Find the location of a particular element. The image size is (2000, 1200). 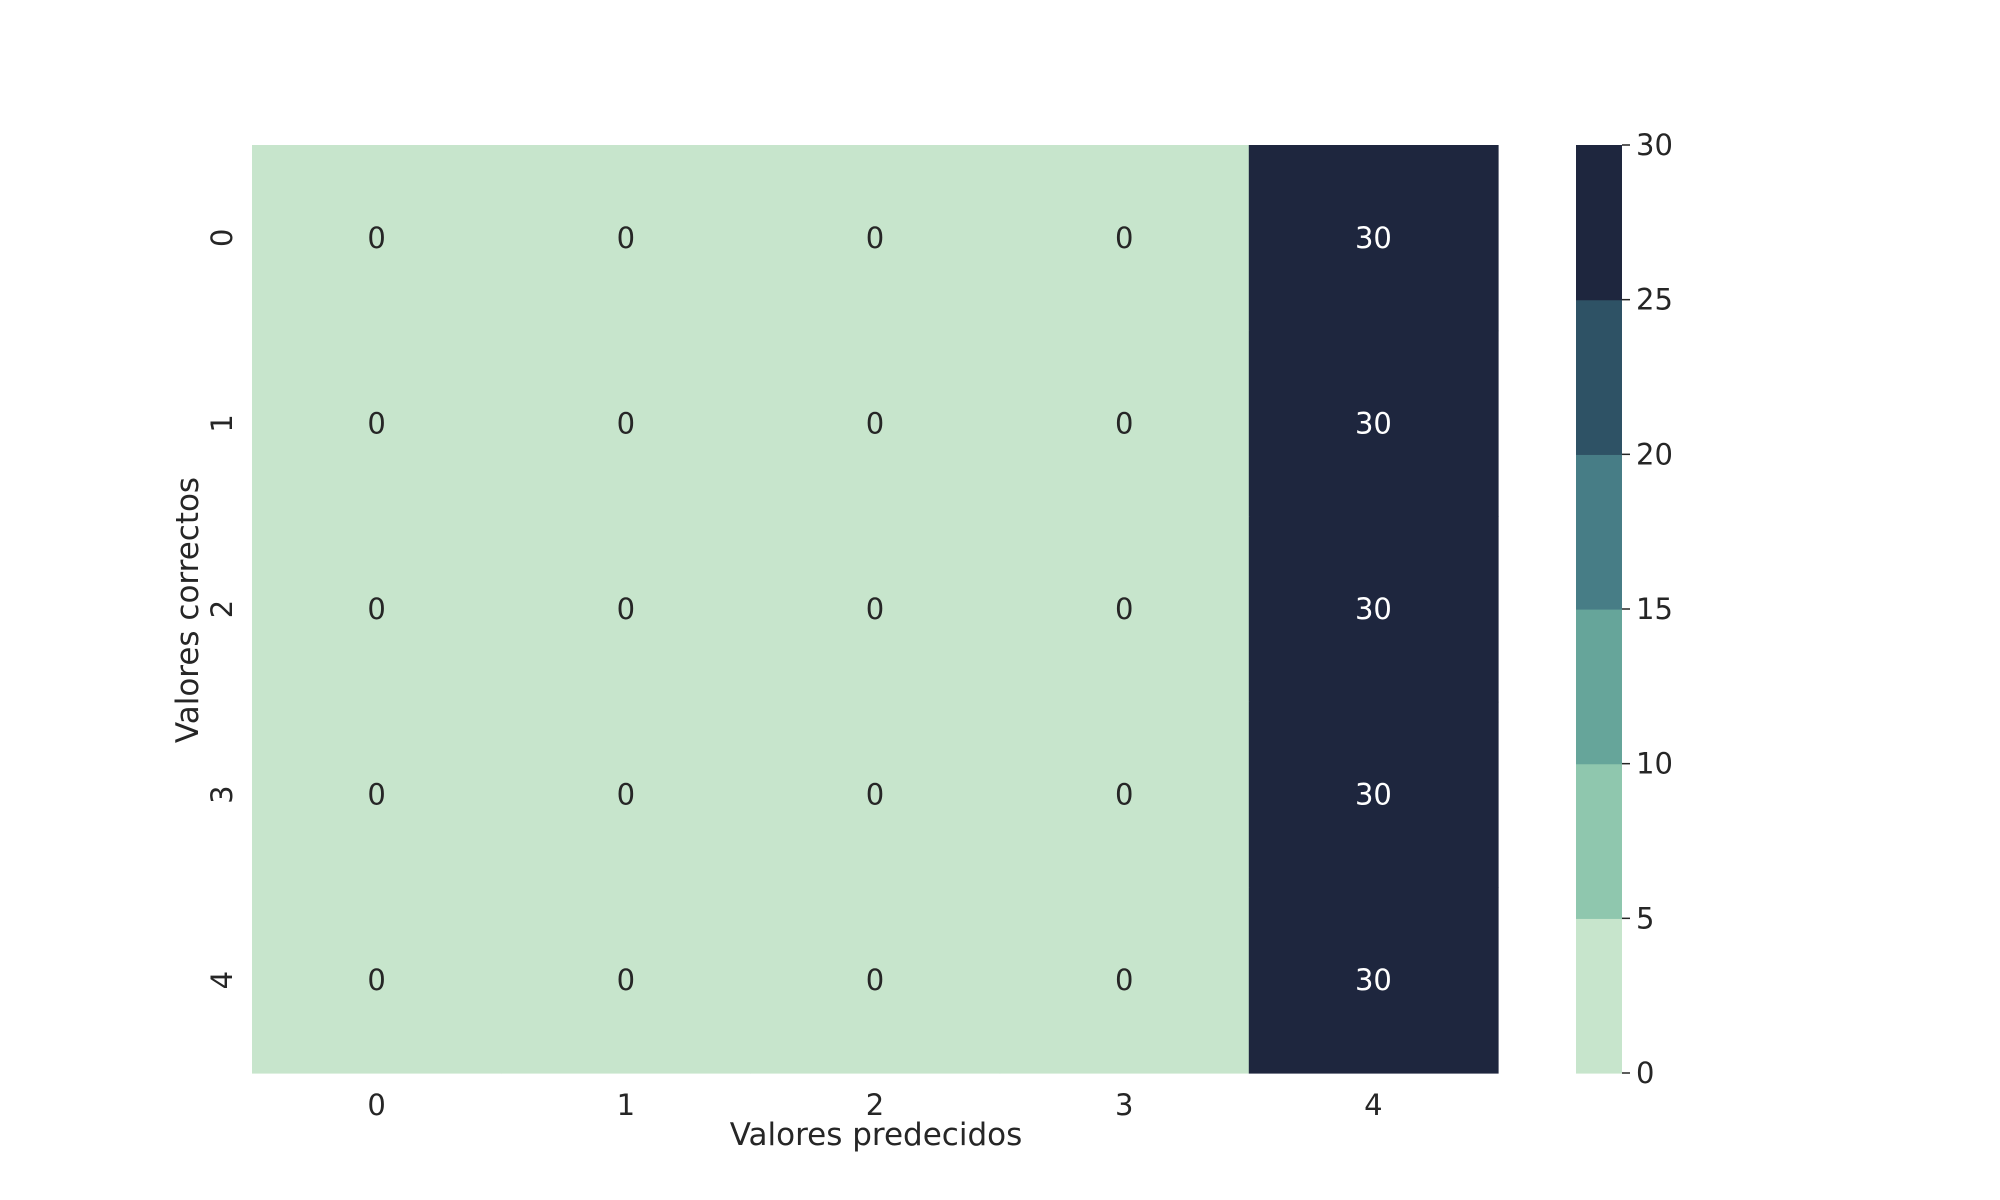

x-axis-ticks: 0 1 2 3 4 is located at coordinates (874, 1105).